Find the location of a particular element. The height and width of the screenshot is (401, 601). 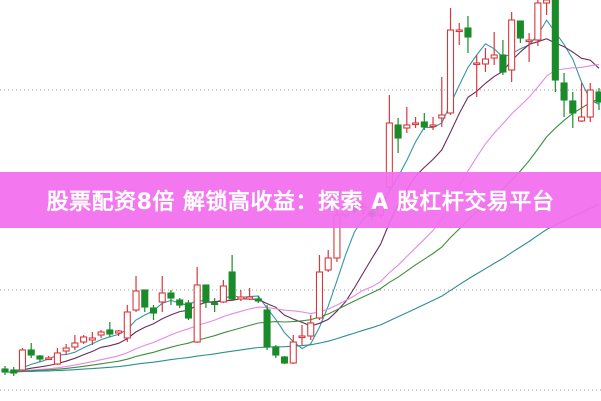

promo-banner: 股票配资8倍 解锁高收益：探索 A 股杠杆交易平台 is located at coordinates (300, 200).